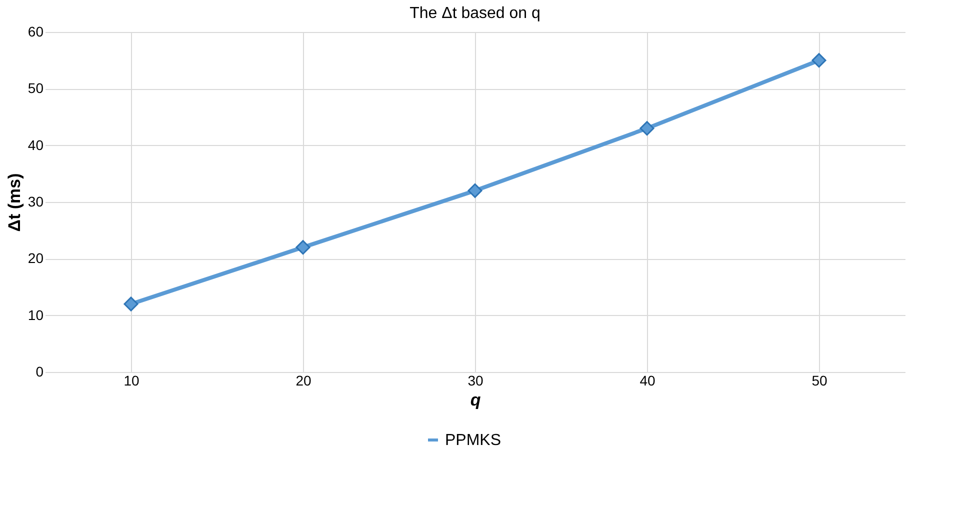 The height and width of the screenshot is (512, 969). What do you see at coordinates (36, 202) in the screenshot?
I see `y-tick-label: 30` at bounding box center [36, 202].